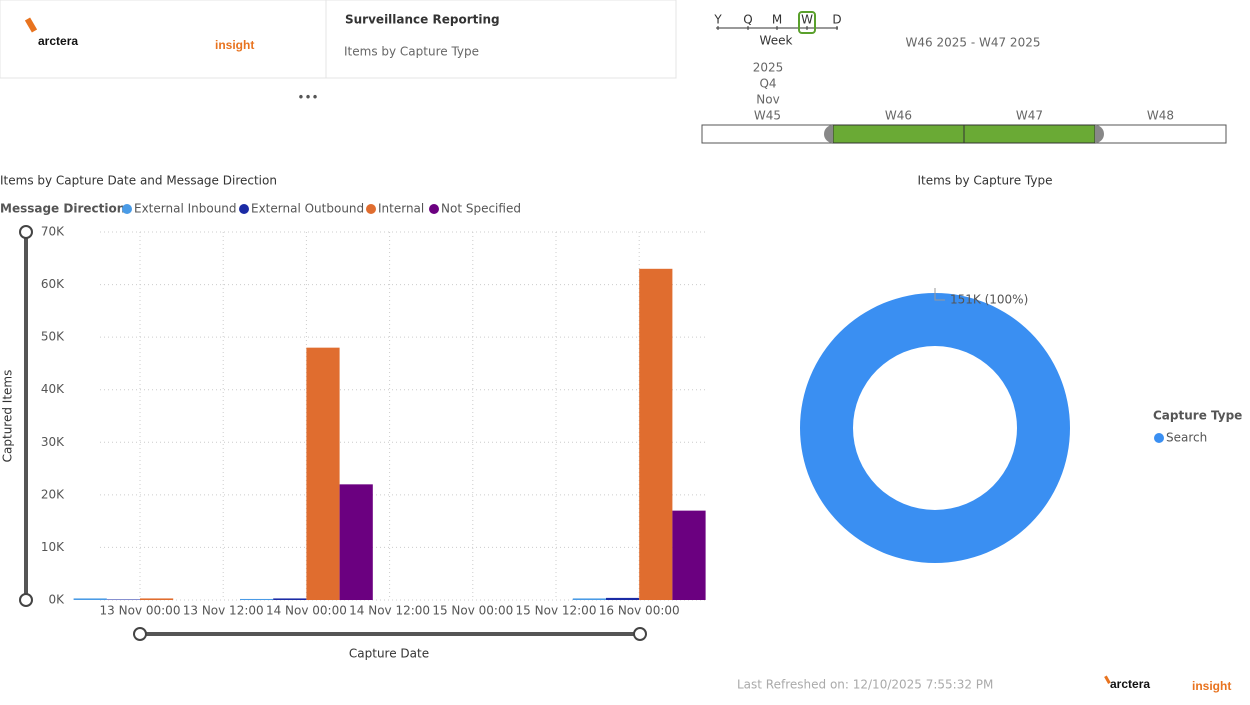 This screenshot has height=705, width=1250. What do you see at coordinates (306, 611) in the screenshot?
I see `x-tick-label: 14 Nov 00:00` at bounding box center [306, 611].